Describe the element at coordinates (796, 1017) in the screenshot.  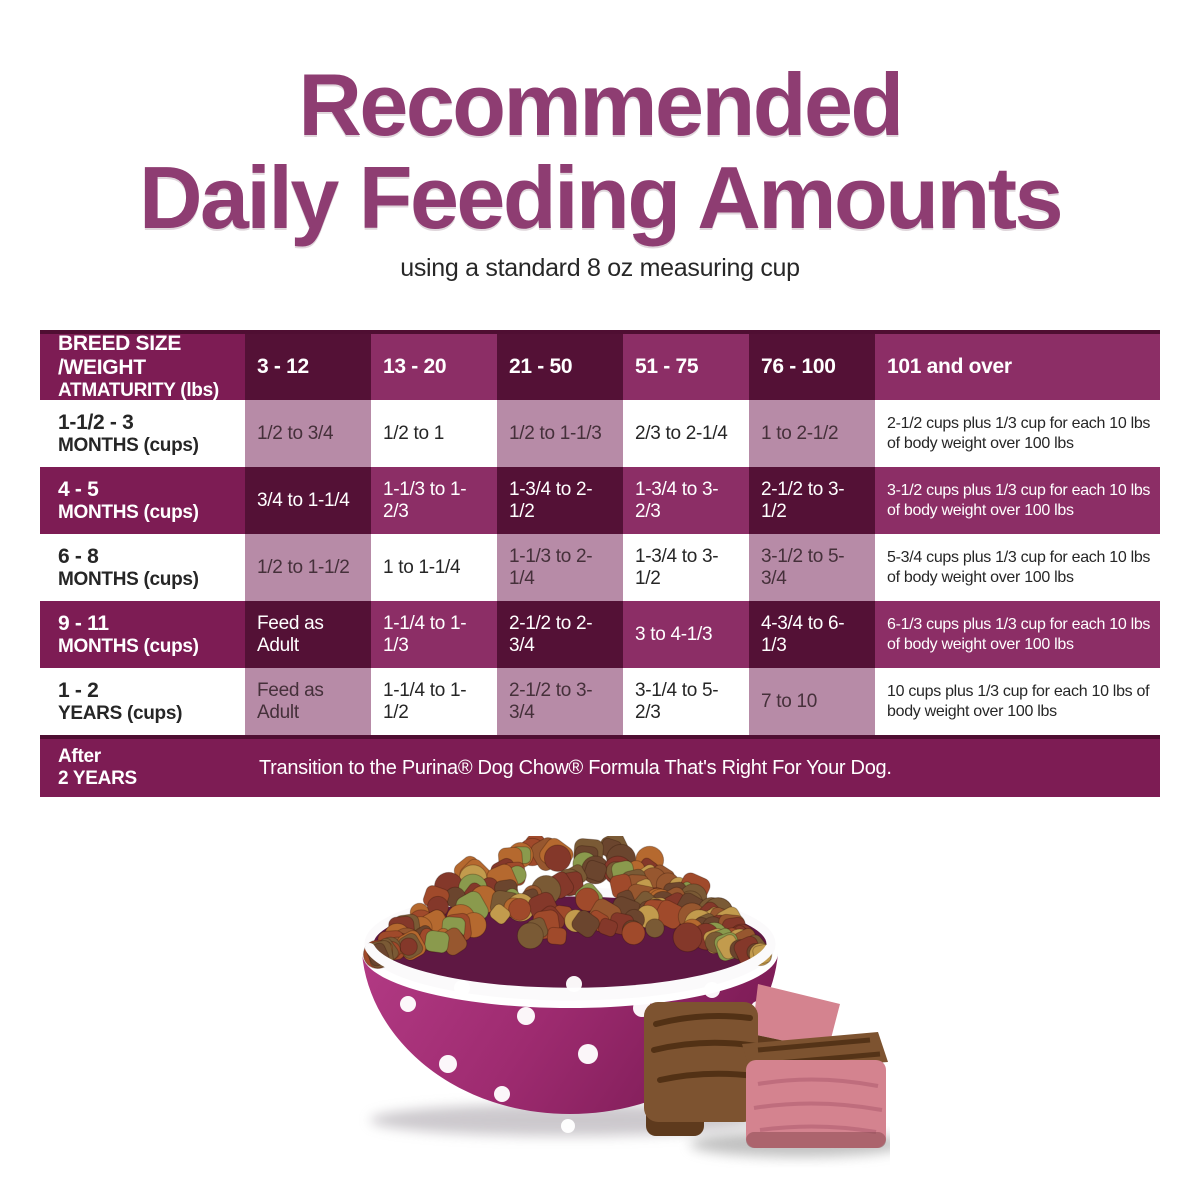
I see `meat-cube-back-top` at that location.